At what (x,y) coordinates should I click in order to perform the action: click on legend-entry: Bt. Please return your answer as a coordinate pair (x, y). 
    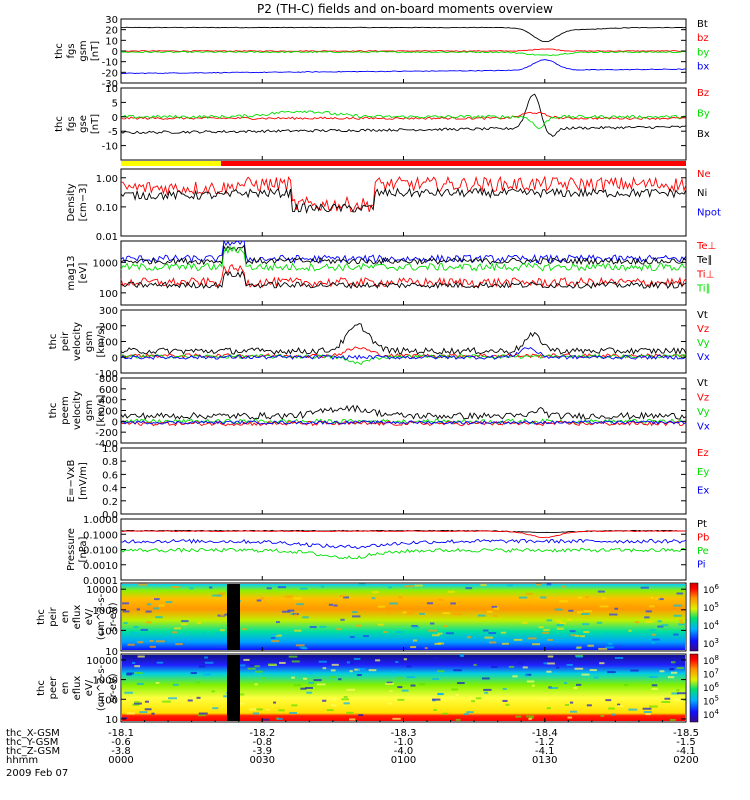
    Looking at the image, I should click on (702, 24).